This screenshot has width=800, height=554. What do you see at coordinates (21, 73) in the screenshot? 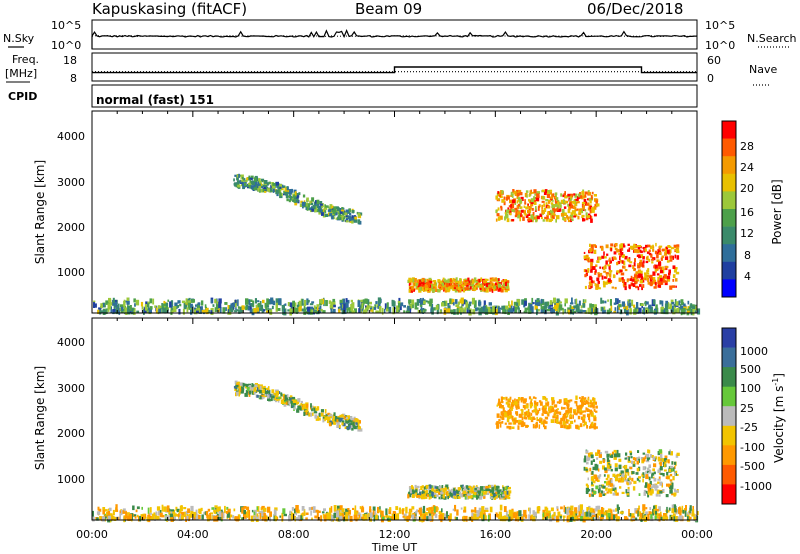
I see `freq-units-label: [MHz]` at bounding box center [21, 73].